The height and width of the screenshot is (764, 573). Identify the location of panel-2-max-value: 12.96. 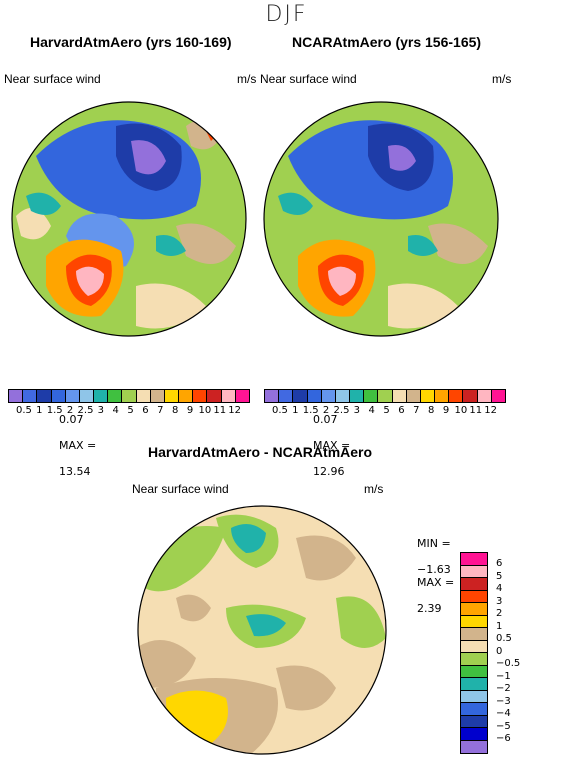
(329, 471).